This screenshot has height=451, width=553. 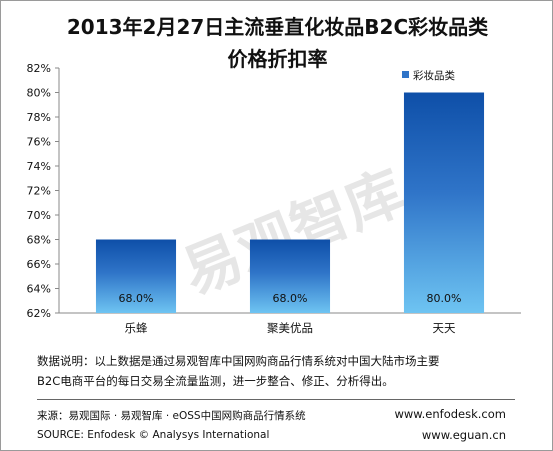 What do you see at coordinates (39, 93) in the screenshot?
I see `y-tick-label: 80%` at bounding box center [39, 93].